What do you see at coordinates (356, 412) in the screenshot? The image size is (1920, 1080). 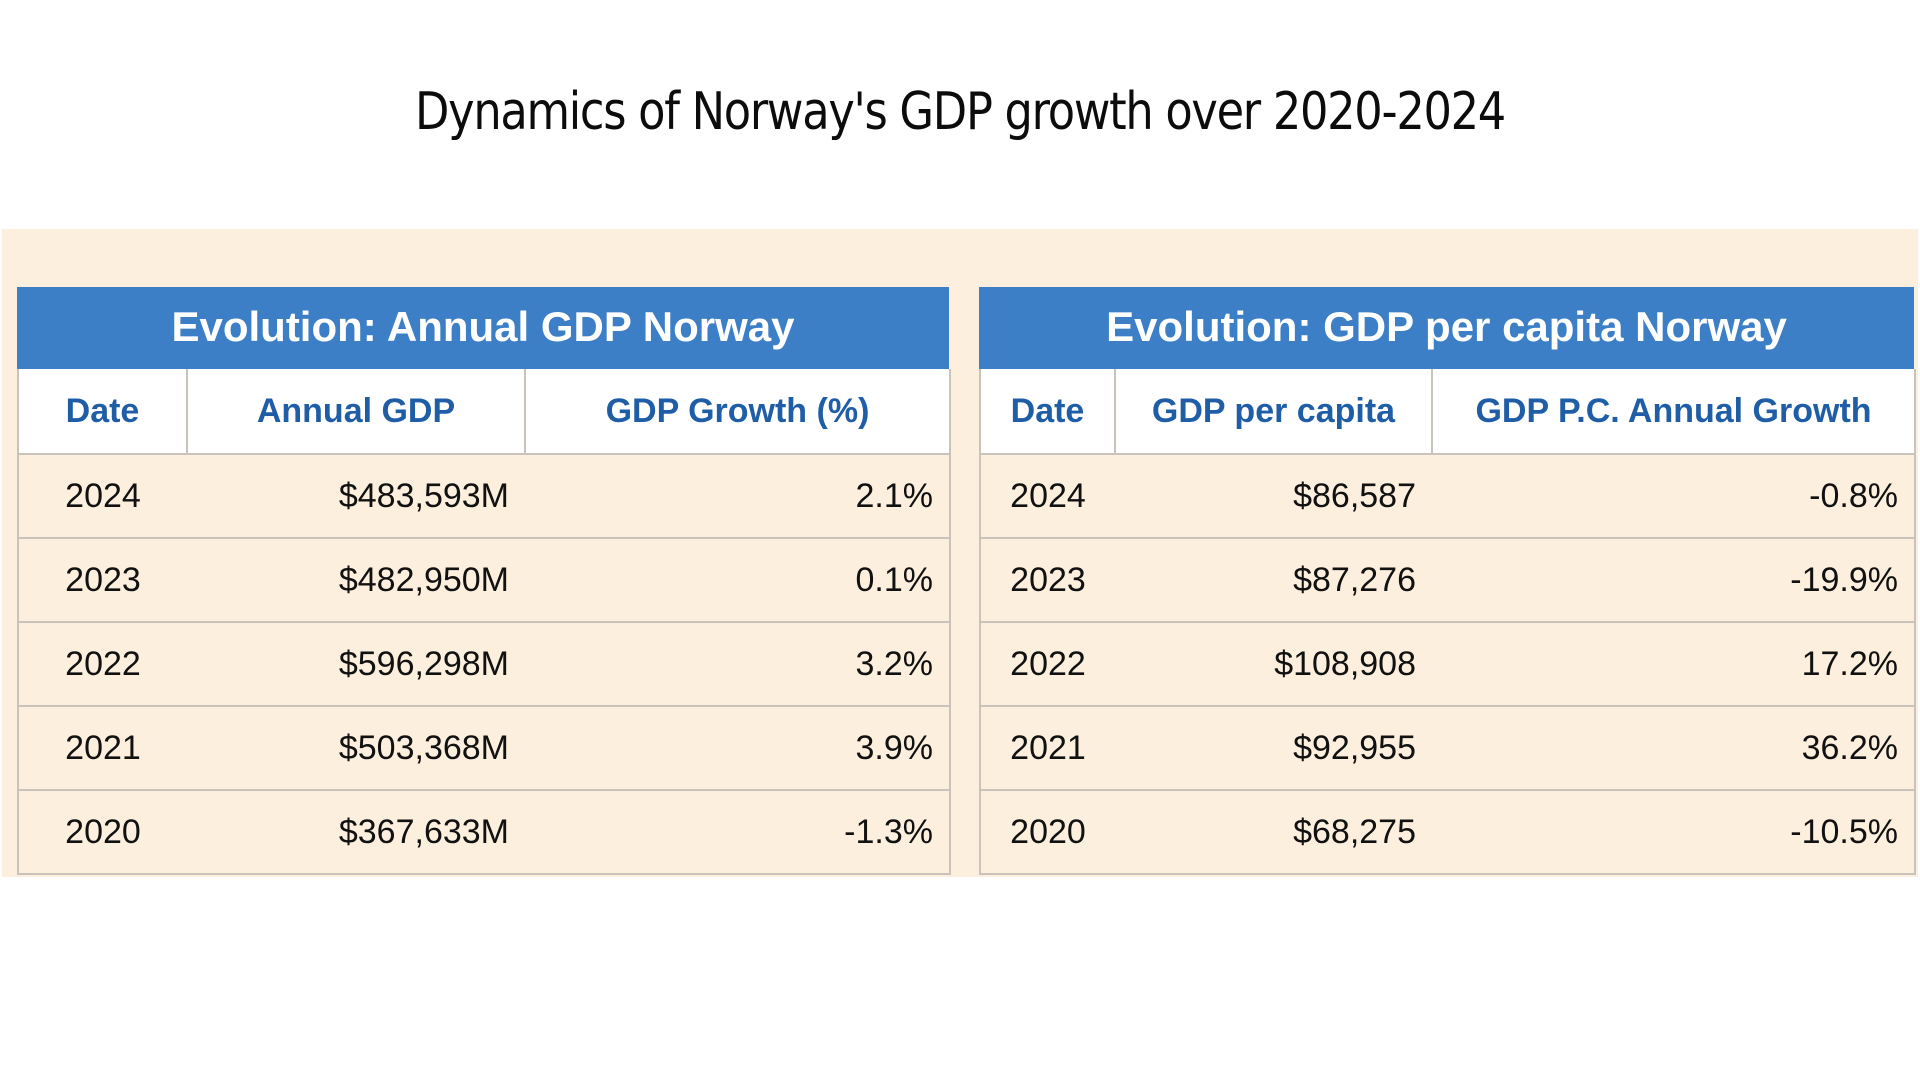 I see `column-header-annual-gdp: Annual GDP` at bounding box center [356, 412].